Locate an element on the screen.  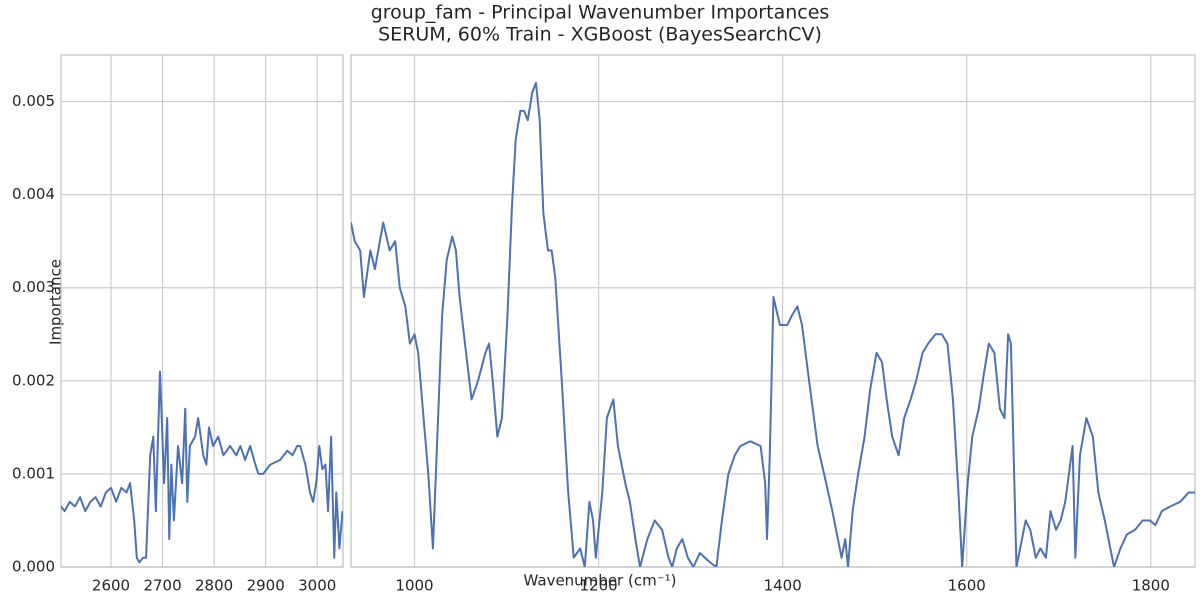
x-axis-label: Wavenumber (cm⁻¹) is located at coordinates (600, 581).